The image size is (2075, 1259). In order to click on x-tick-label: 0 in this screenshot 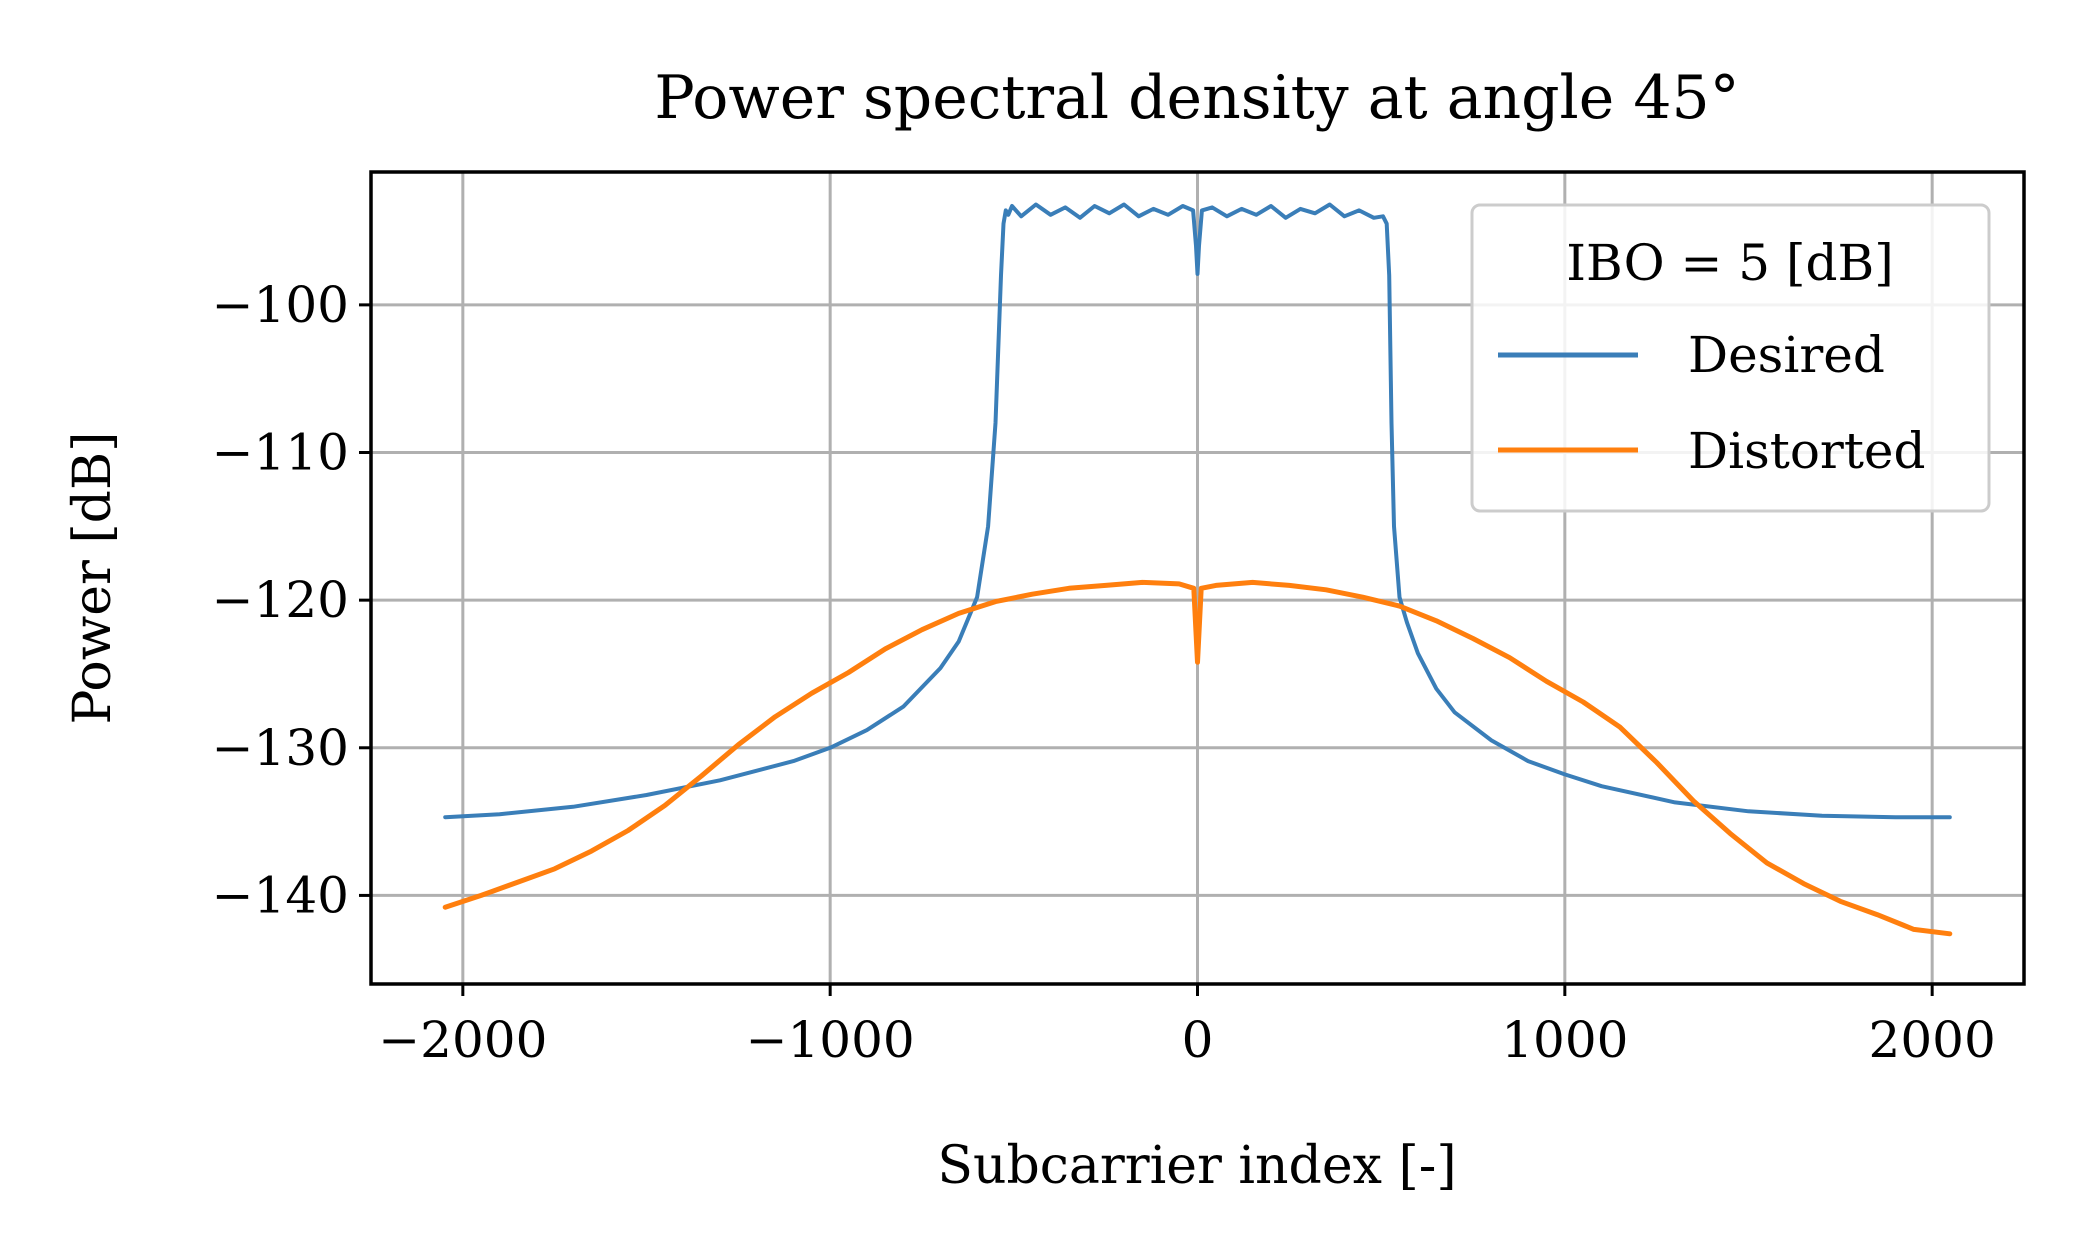, I will do `click(1198, 1040)`.